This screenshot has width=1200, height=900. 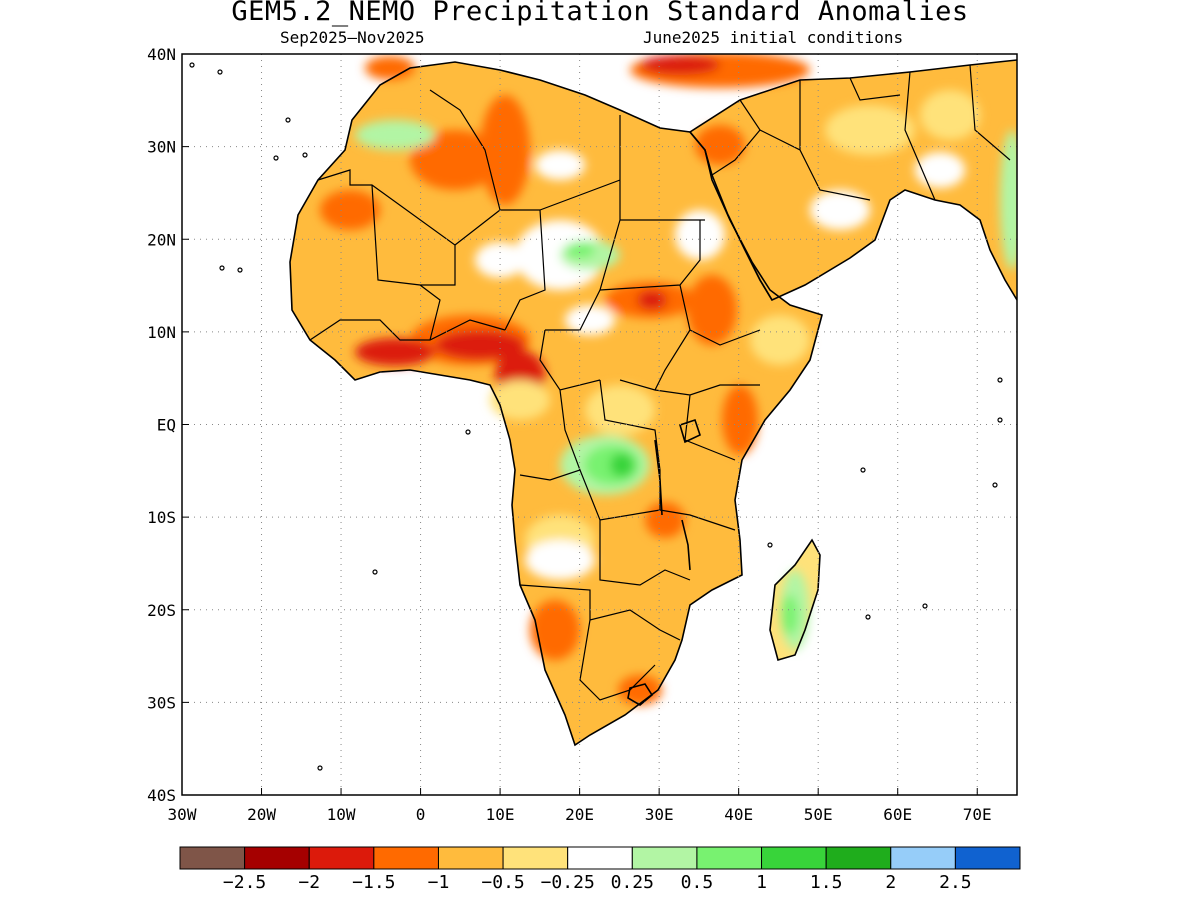 I want to click on lat-tick-label: 30S, so click(x=161, y=702).